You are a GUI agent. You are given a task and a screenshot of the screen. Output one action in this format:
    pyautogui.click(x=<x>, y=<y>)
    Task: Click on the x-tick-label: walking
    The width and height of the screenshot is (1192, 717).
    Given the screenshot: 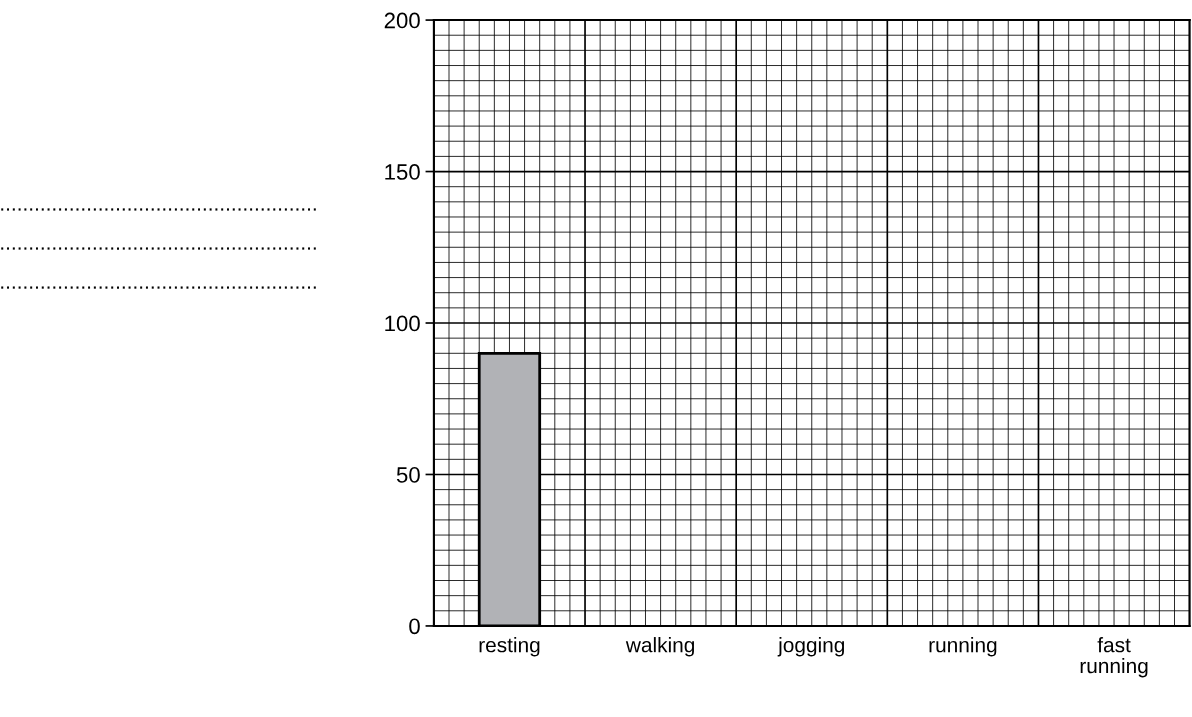 What is the action you would take?
    pyautogui.click(x=659, y=647)
    